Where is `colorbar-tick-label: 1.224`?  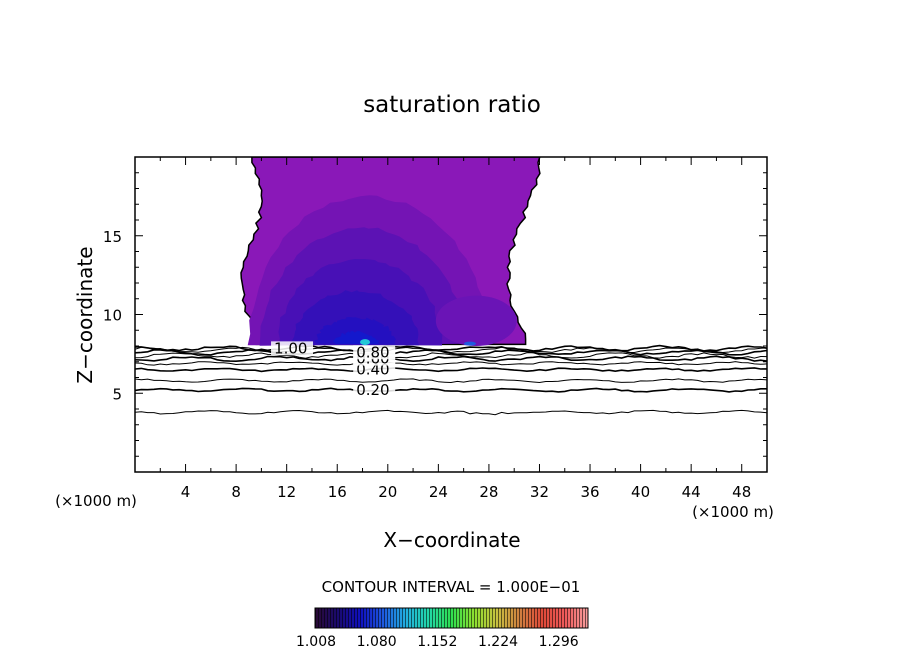
colorbar-tick-label: 1.224 is located at coordinates (498, 642).